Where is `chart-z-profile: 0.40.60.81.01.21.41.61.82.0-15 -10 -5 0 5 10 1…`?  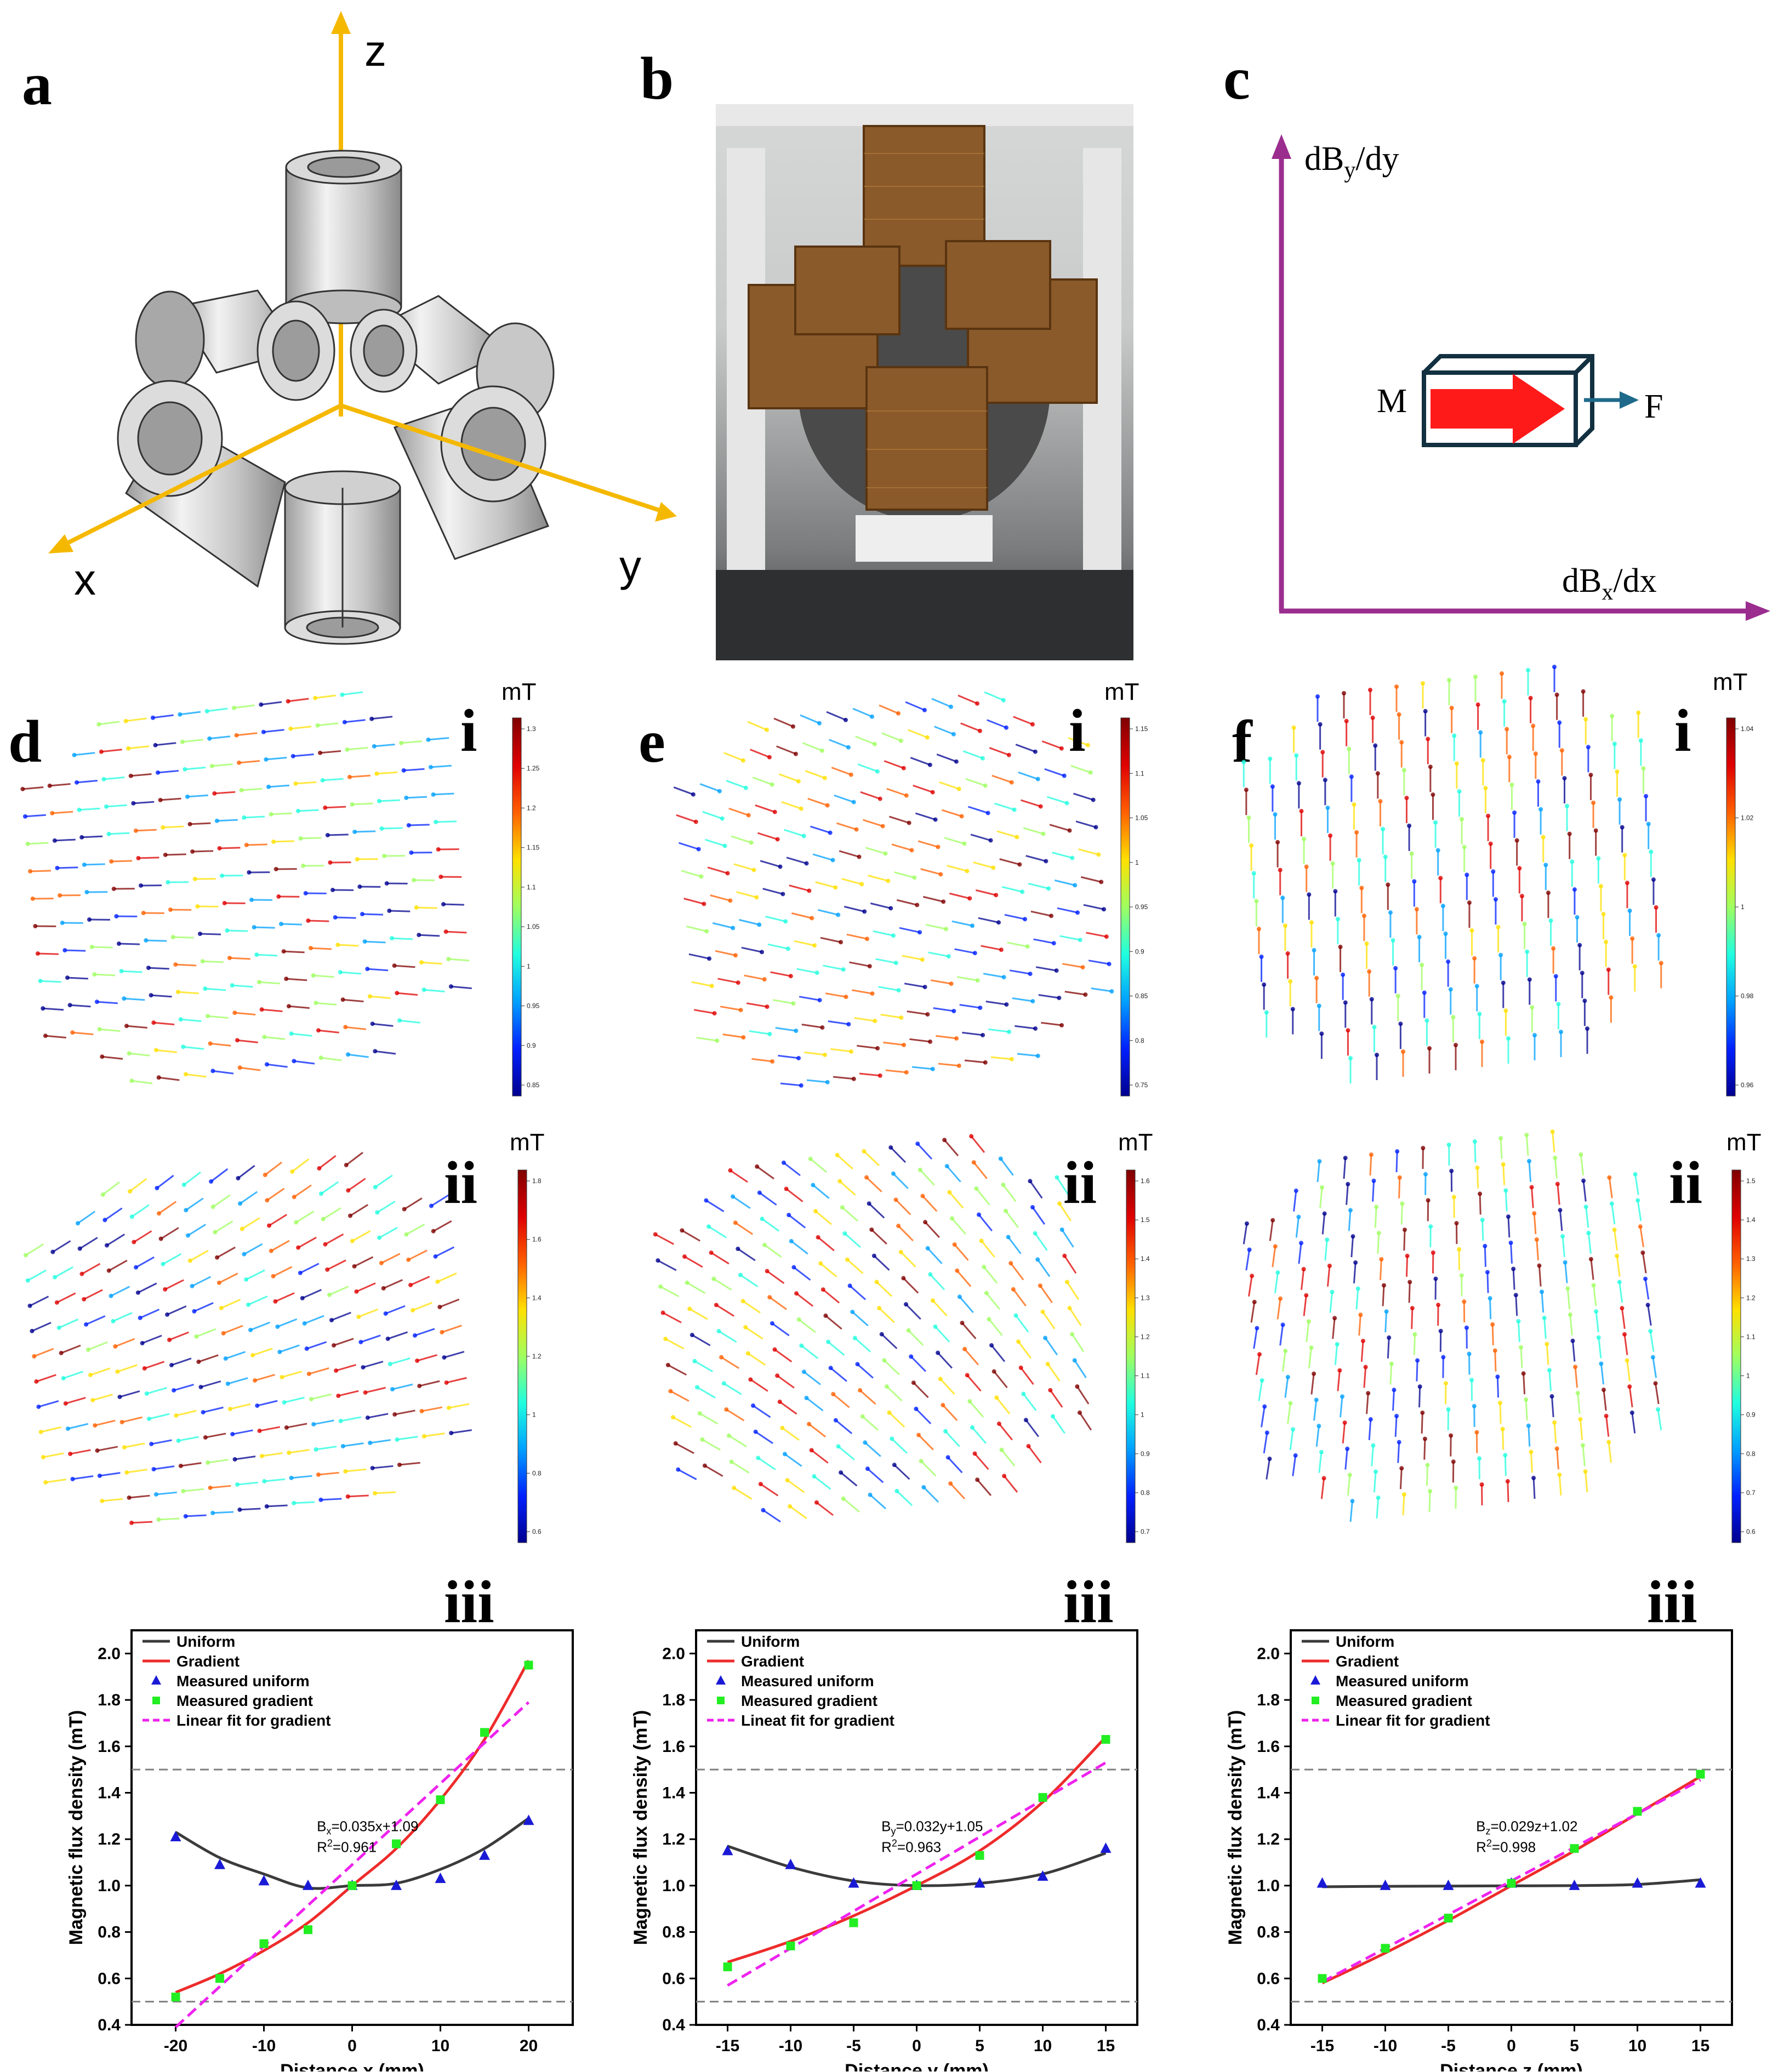 chart-z-profile: 0.40.60.81.01.21.41.61.82.0-15 -10 -5 0 5 10 1… is located at coordinates (1479, 1850).